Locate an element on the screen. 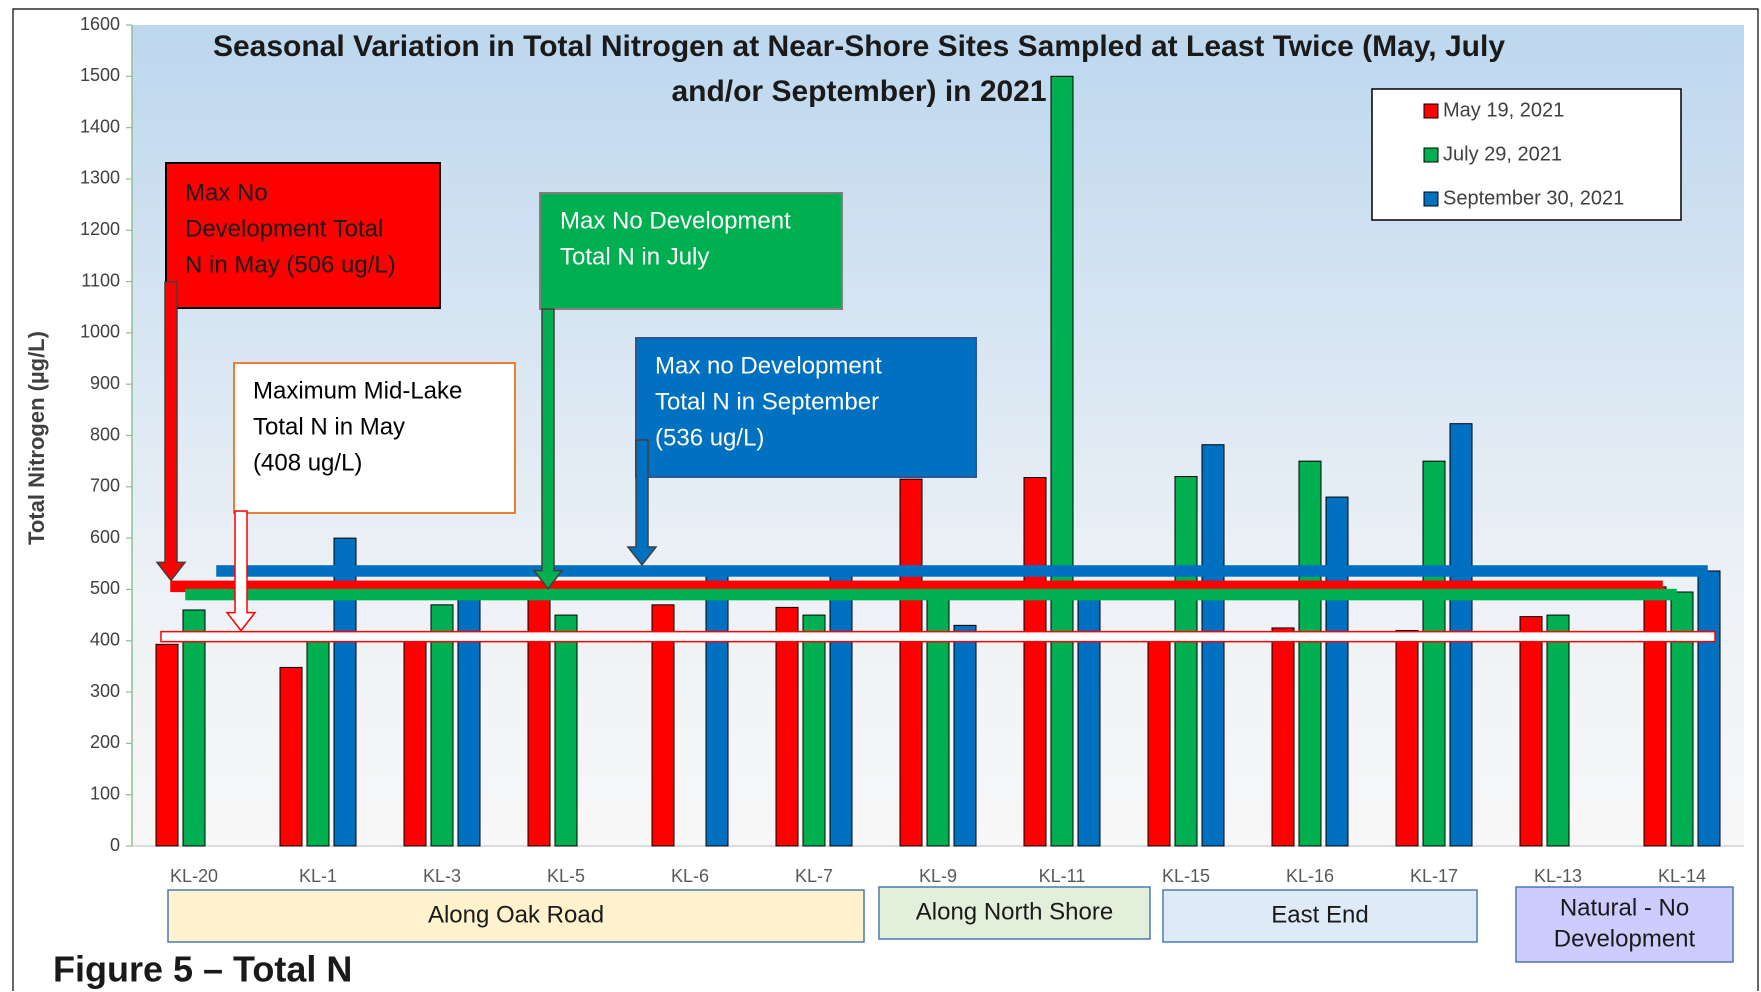 This screenshot has height=992, width=1761. x-tick-label: KL-5 is located at coordinates (566, 876).